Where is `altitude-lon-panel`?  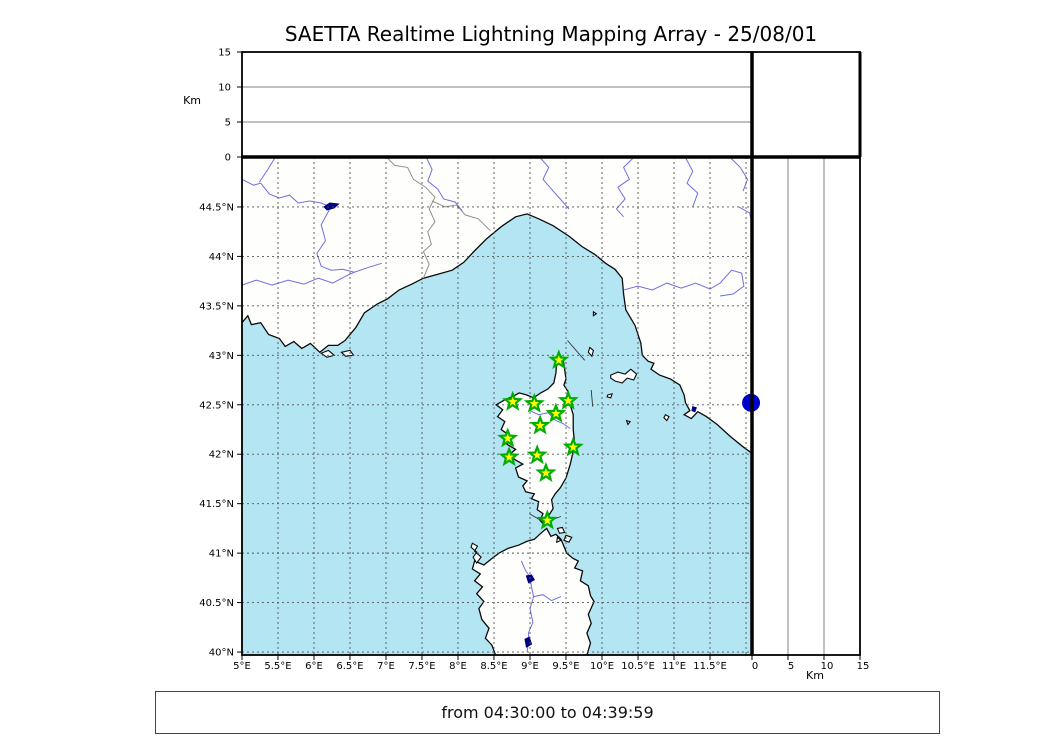 altitude-lon-panel is located at coordinates (497, 104).